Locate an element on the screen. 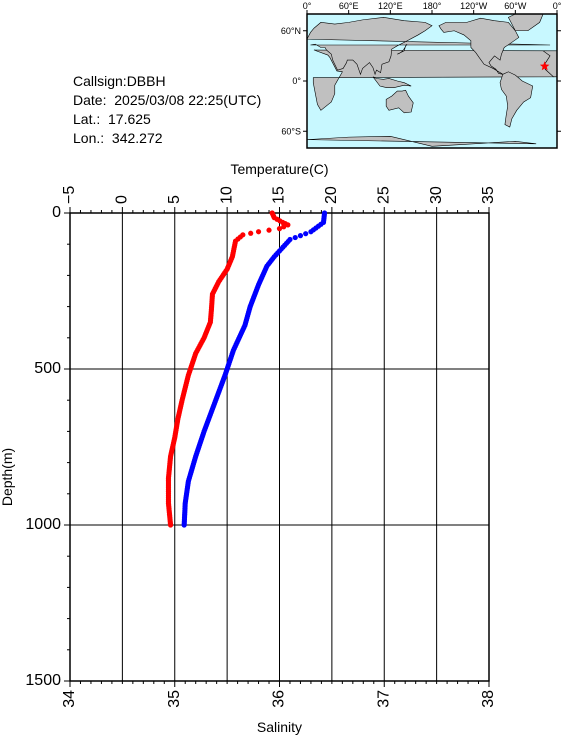  temperature-series is located at coordinates (254, 369).